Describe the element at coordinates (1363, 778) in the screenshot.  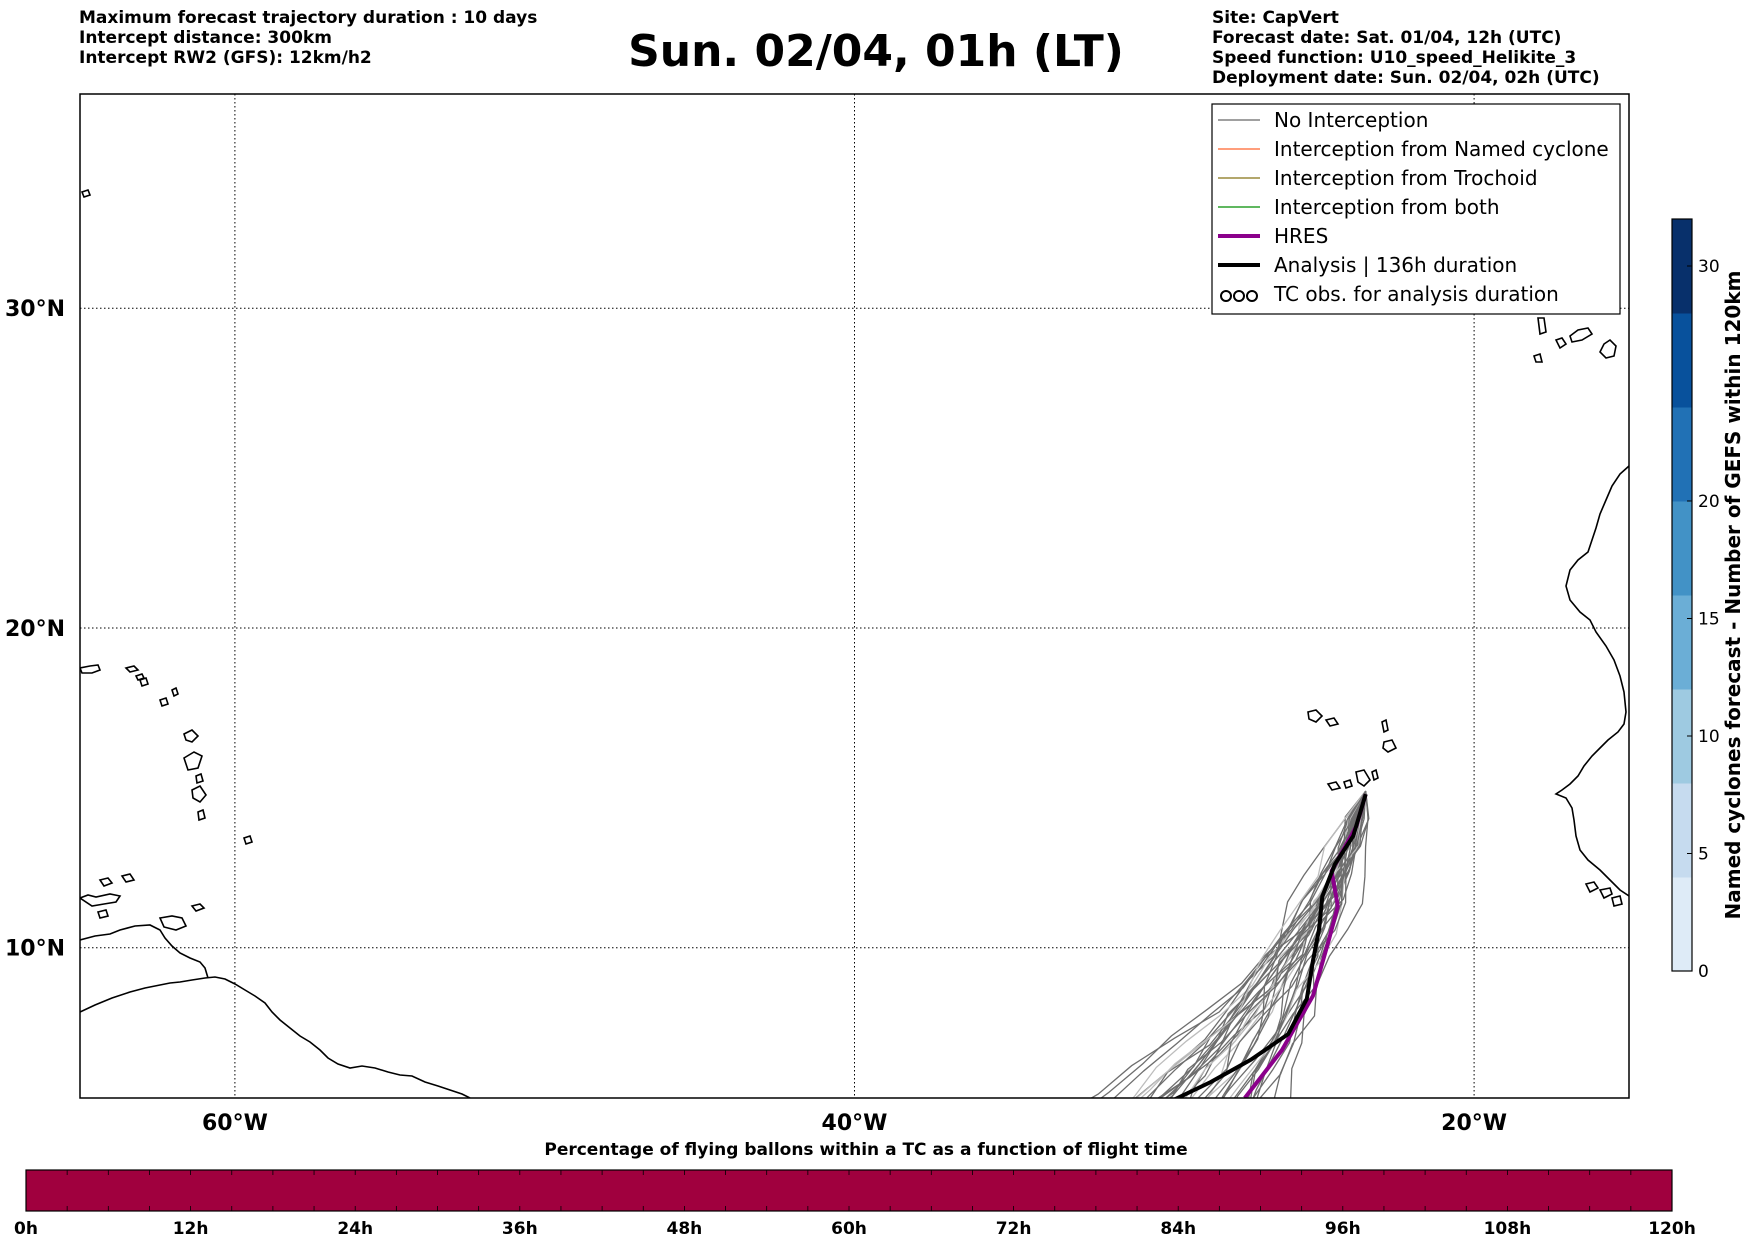
I see `santiago-island` at that location.